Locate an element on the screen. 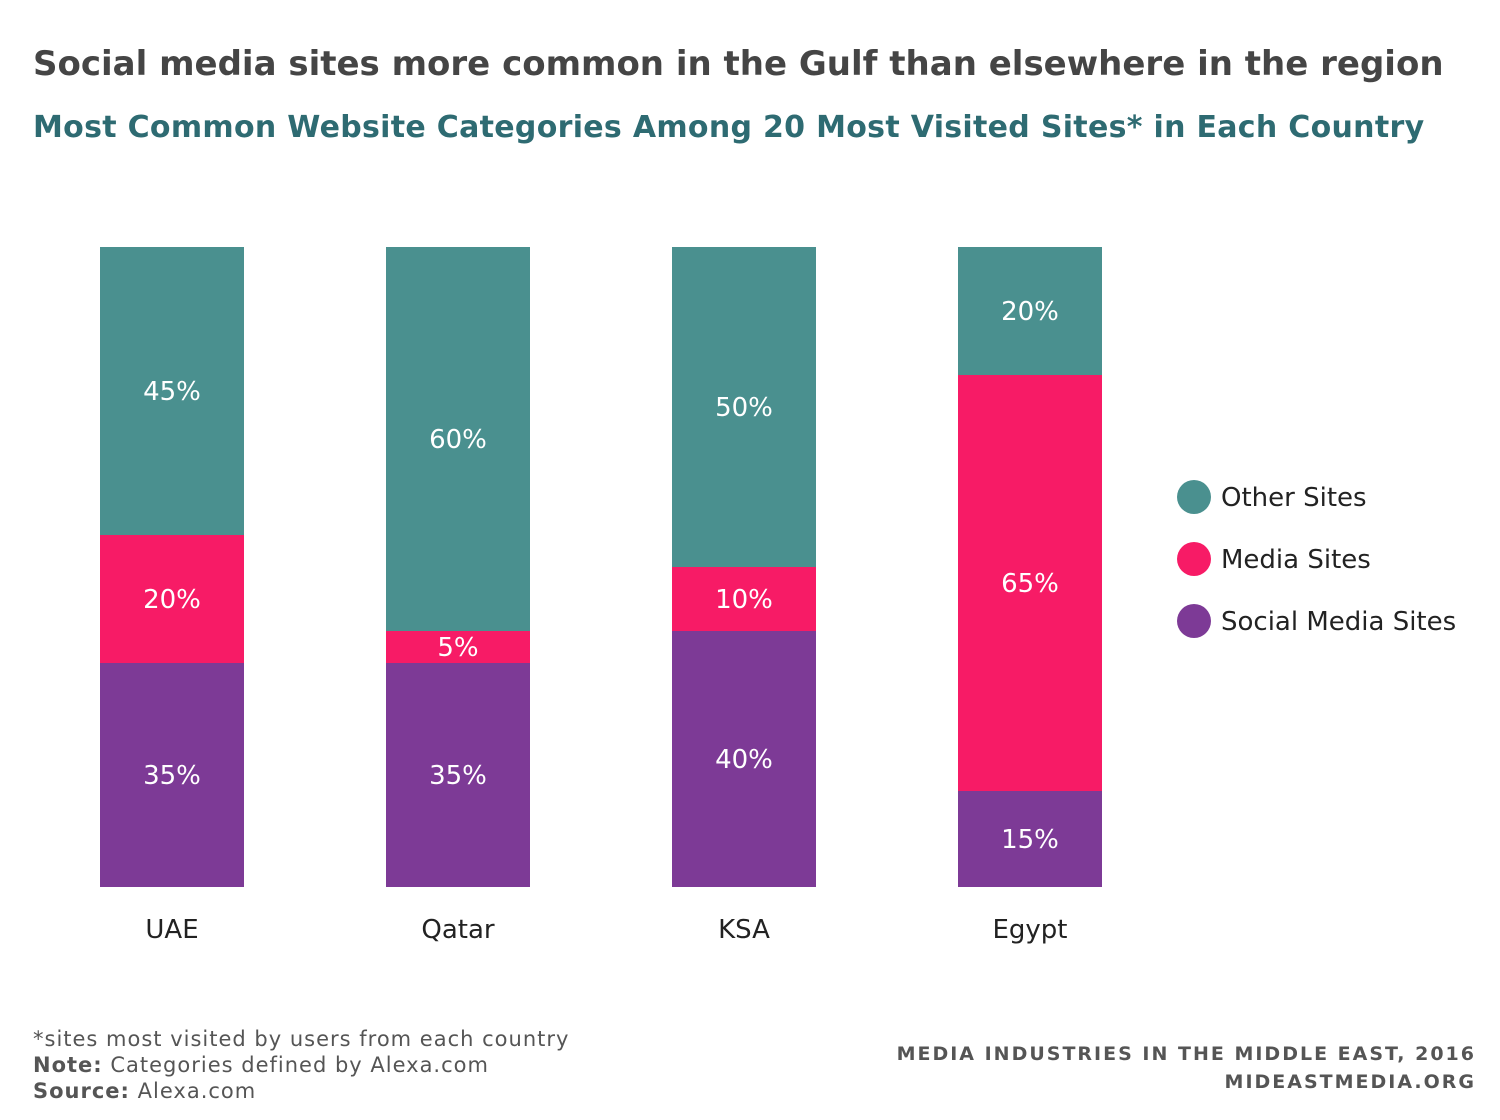 The height and width of the screenshot is (1120, 1500). category-label: KSA is located at coordinates (744, 930).